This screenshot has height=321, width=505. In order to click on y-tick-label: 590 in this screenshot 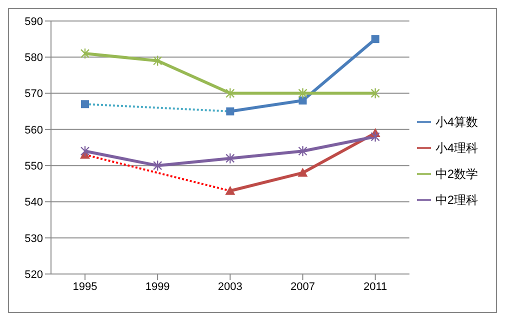, I will do `click(33, 22)`.